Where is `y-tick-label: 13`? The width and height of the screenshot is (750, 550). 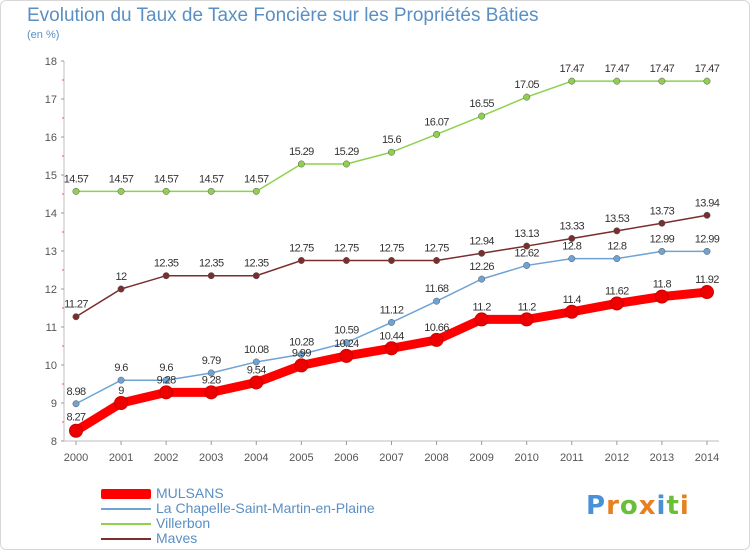
y-tick-label: 13 is located at coordinates (51, 252).